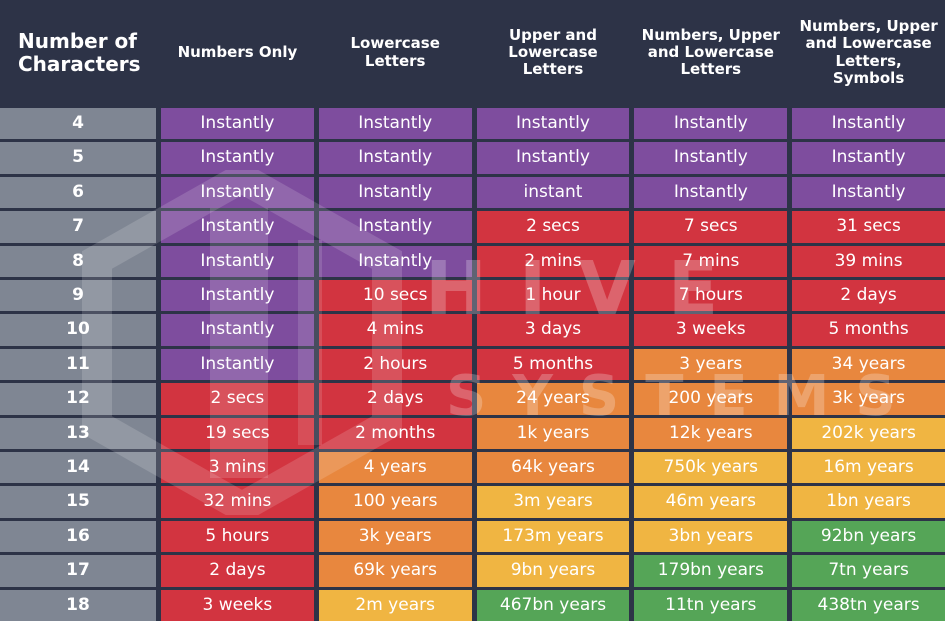  Describe the element at coordinates (553, 295) in the screenshot. I see `time-cell: 1 hour` at that location.